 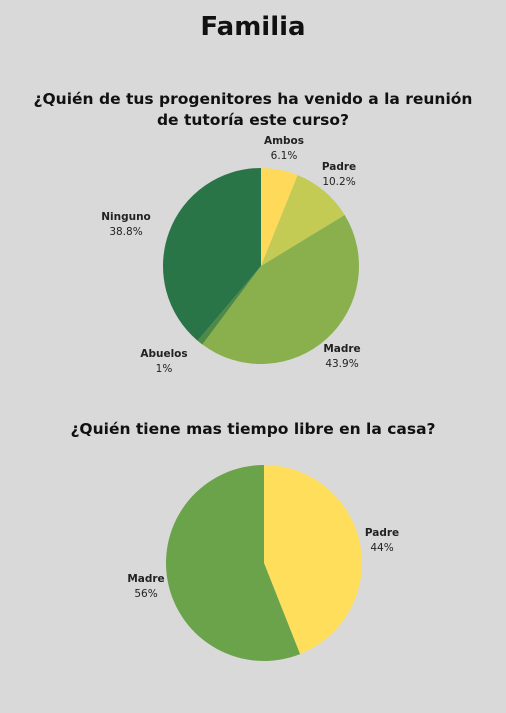 What do you see at coordinates (145, 594) in the screenshot?
I see `slice-value-label: 56%` at bounding box center [145, 594].